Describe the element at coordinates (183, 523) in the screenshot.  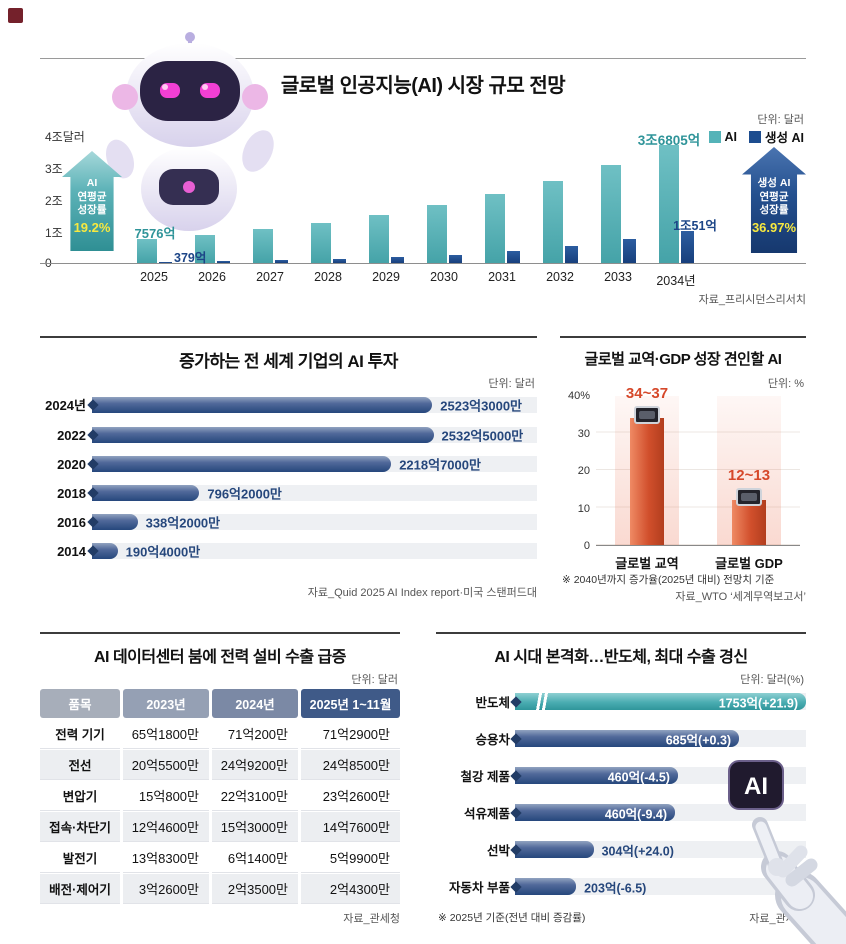
I see `bar-value-label: 338억2000만` at that location.